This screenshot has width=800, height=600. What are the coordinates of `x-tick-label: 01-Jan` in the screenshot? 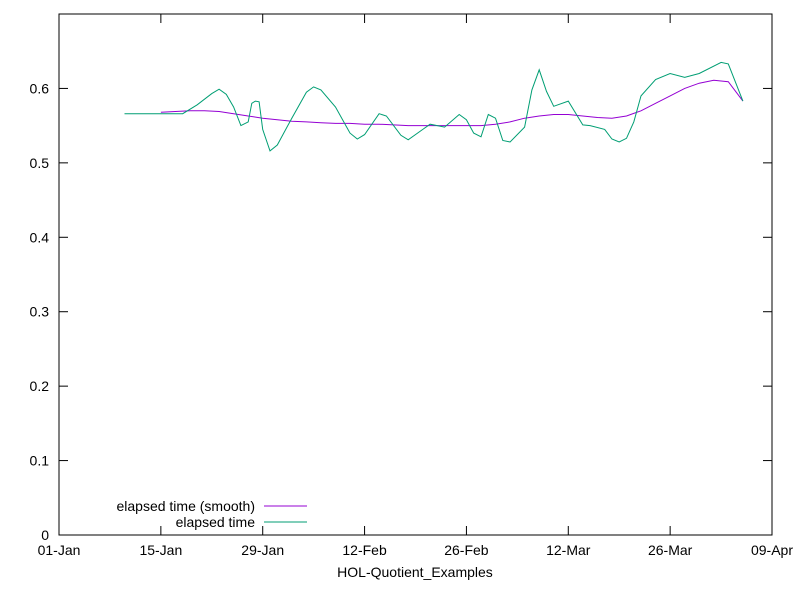 It's located at (59, 550).